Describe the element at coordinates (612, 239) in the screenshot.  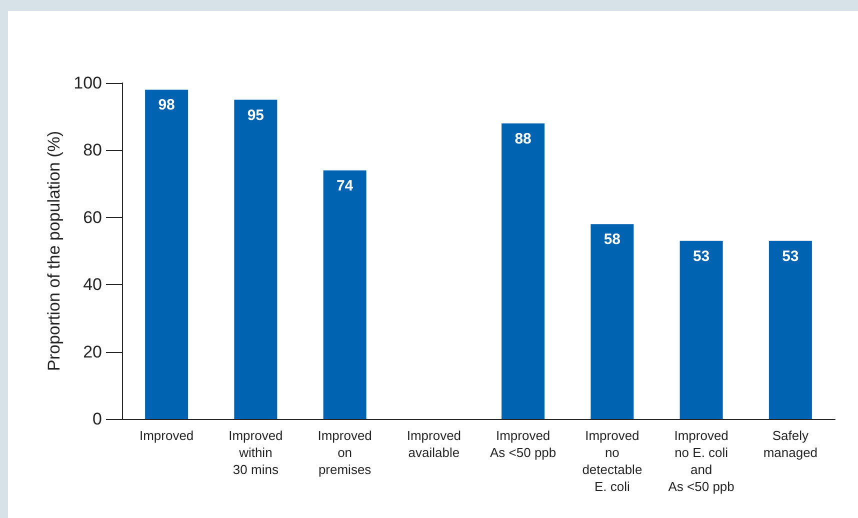
I see `data-label: 58` at that location.